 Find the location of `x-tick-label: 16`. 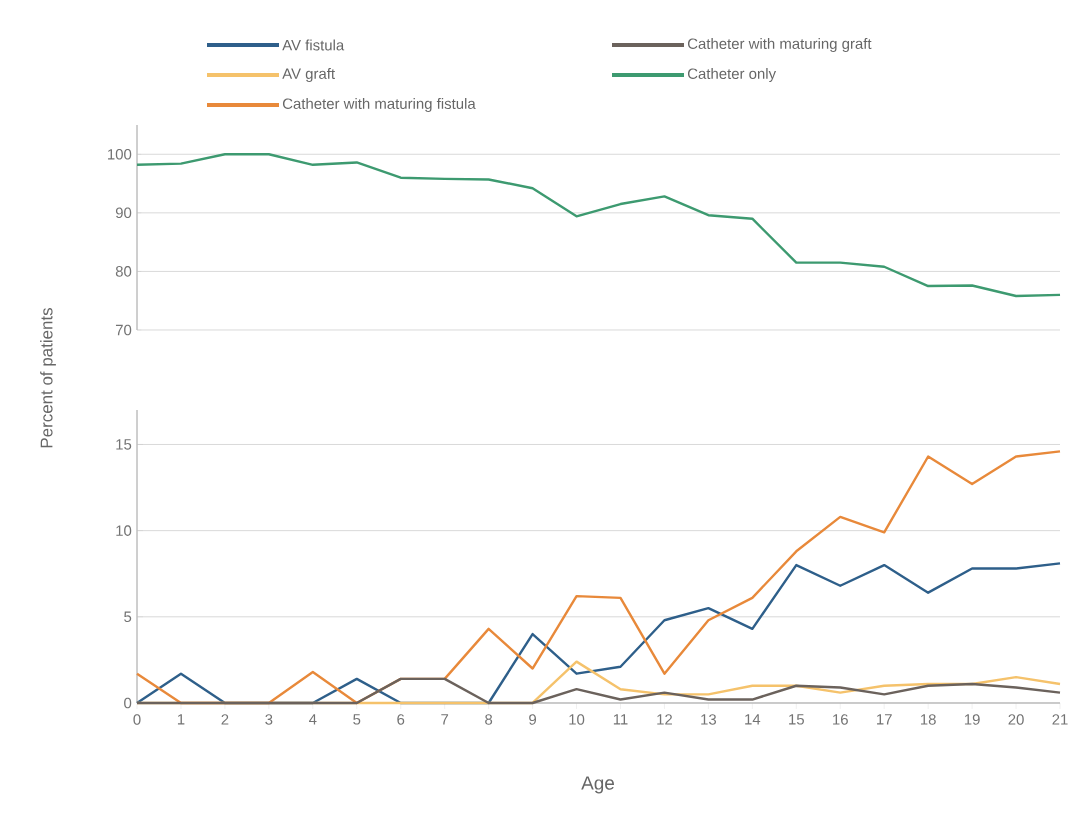

x-tick-label: 16 is located at coordinates (840, 719).